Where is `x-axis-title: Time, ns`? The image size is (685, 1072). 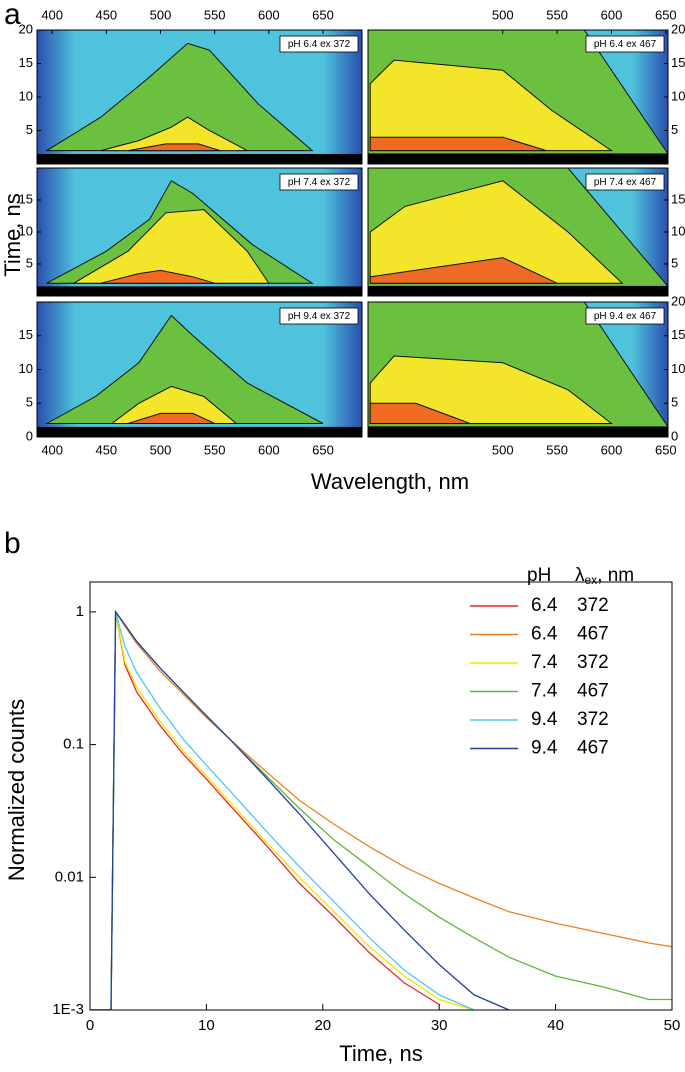
x-axis-title: Time, ns is located at coordinates (381, 1053).